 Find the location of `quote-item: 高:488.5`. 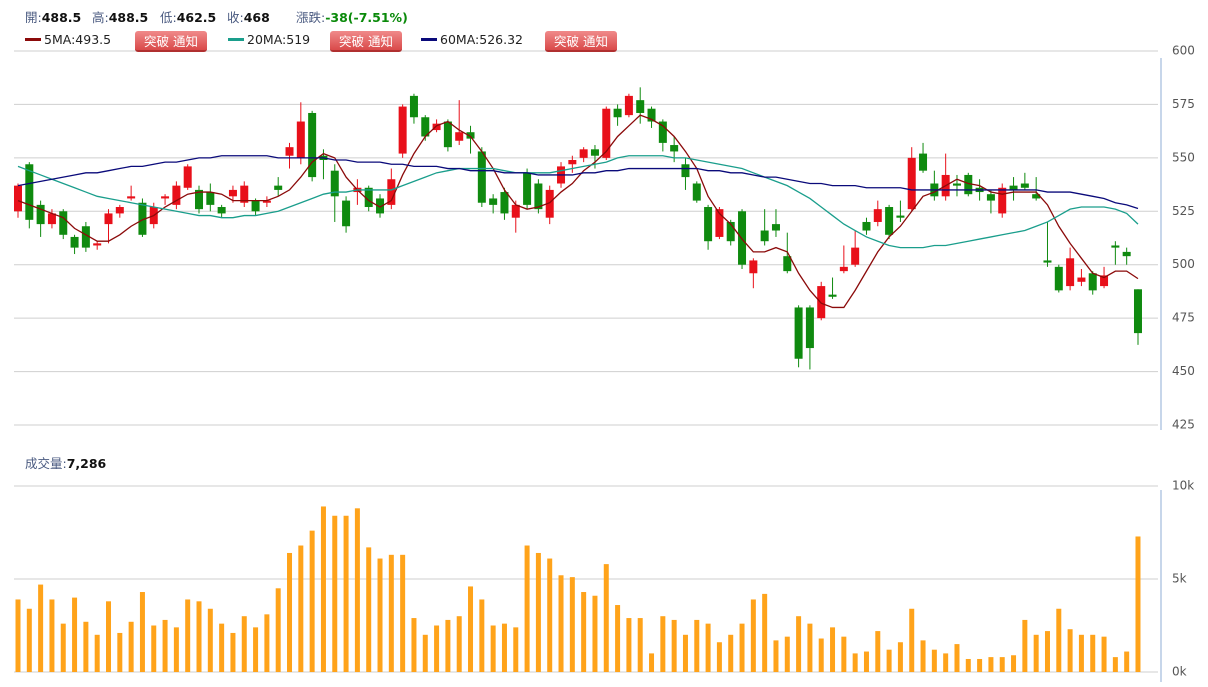

quote-item: 高:488.5 is located at coordinates (120, 18).